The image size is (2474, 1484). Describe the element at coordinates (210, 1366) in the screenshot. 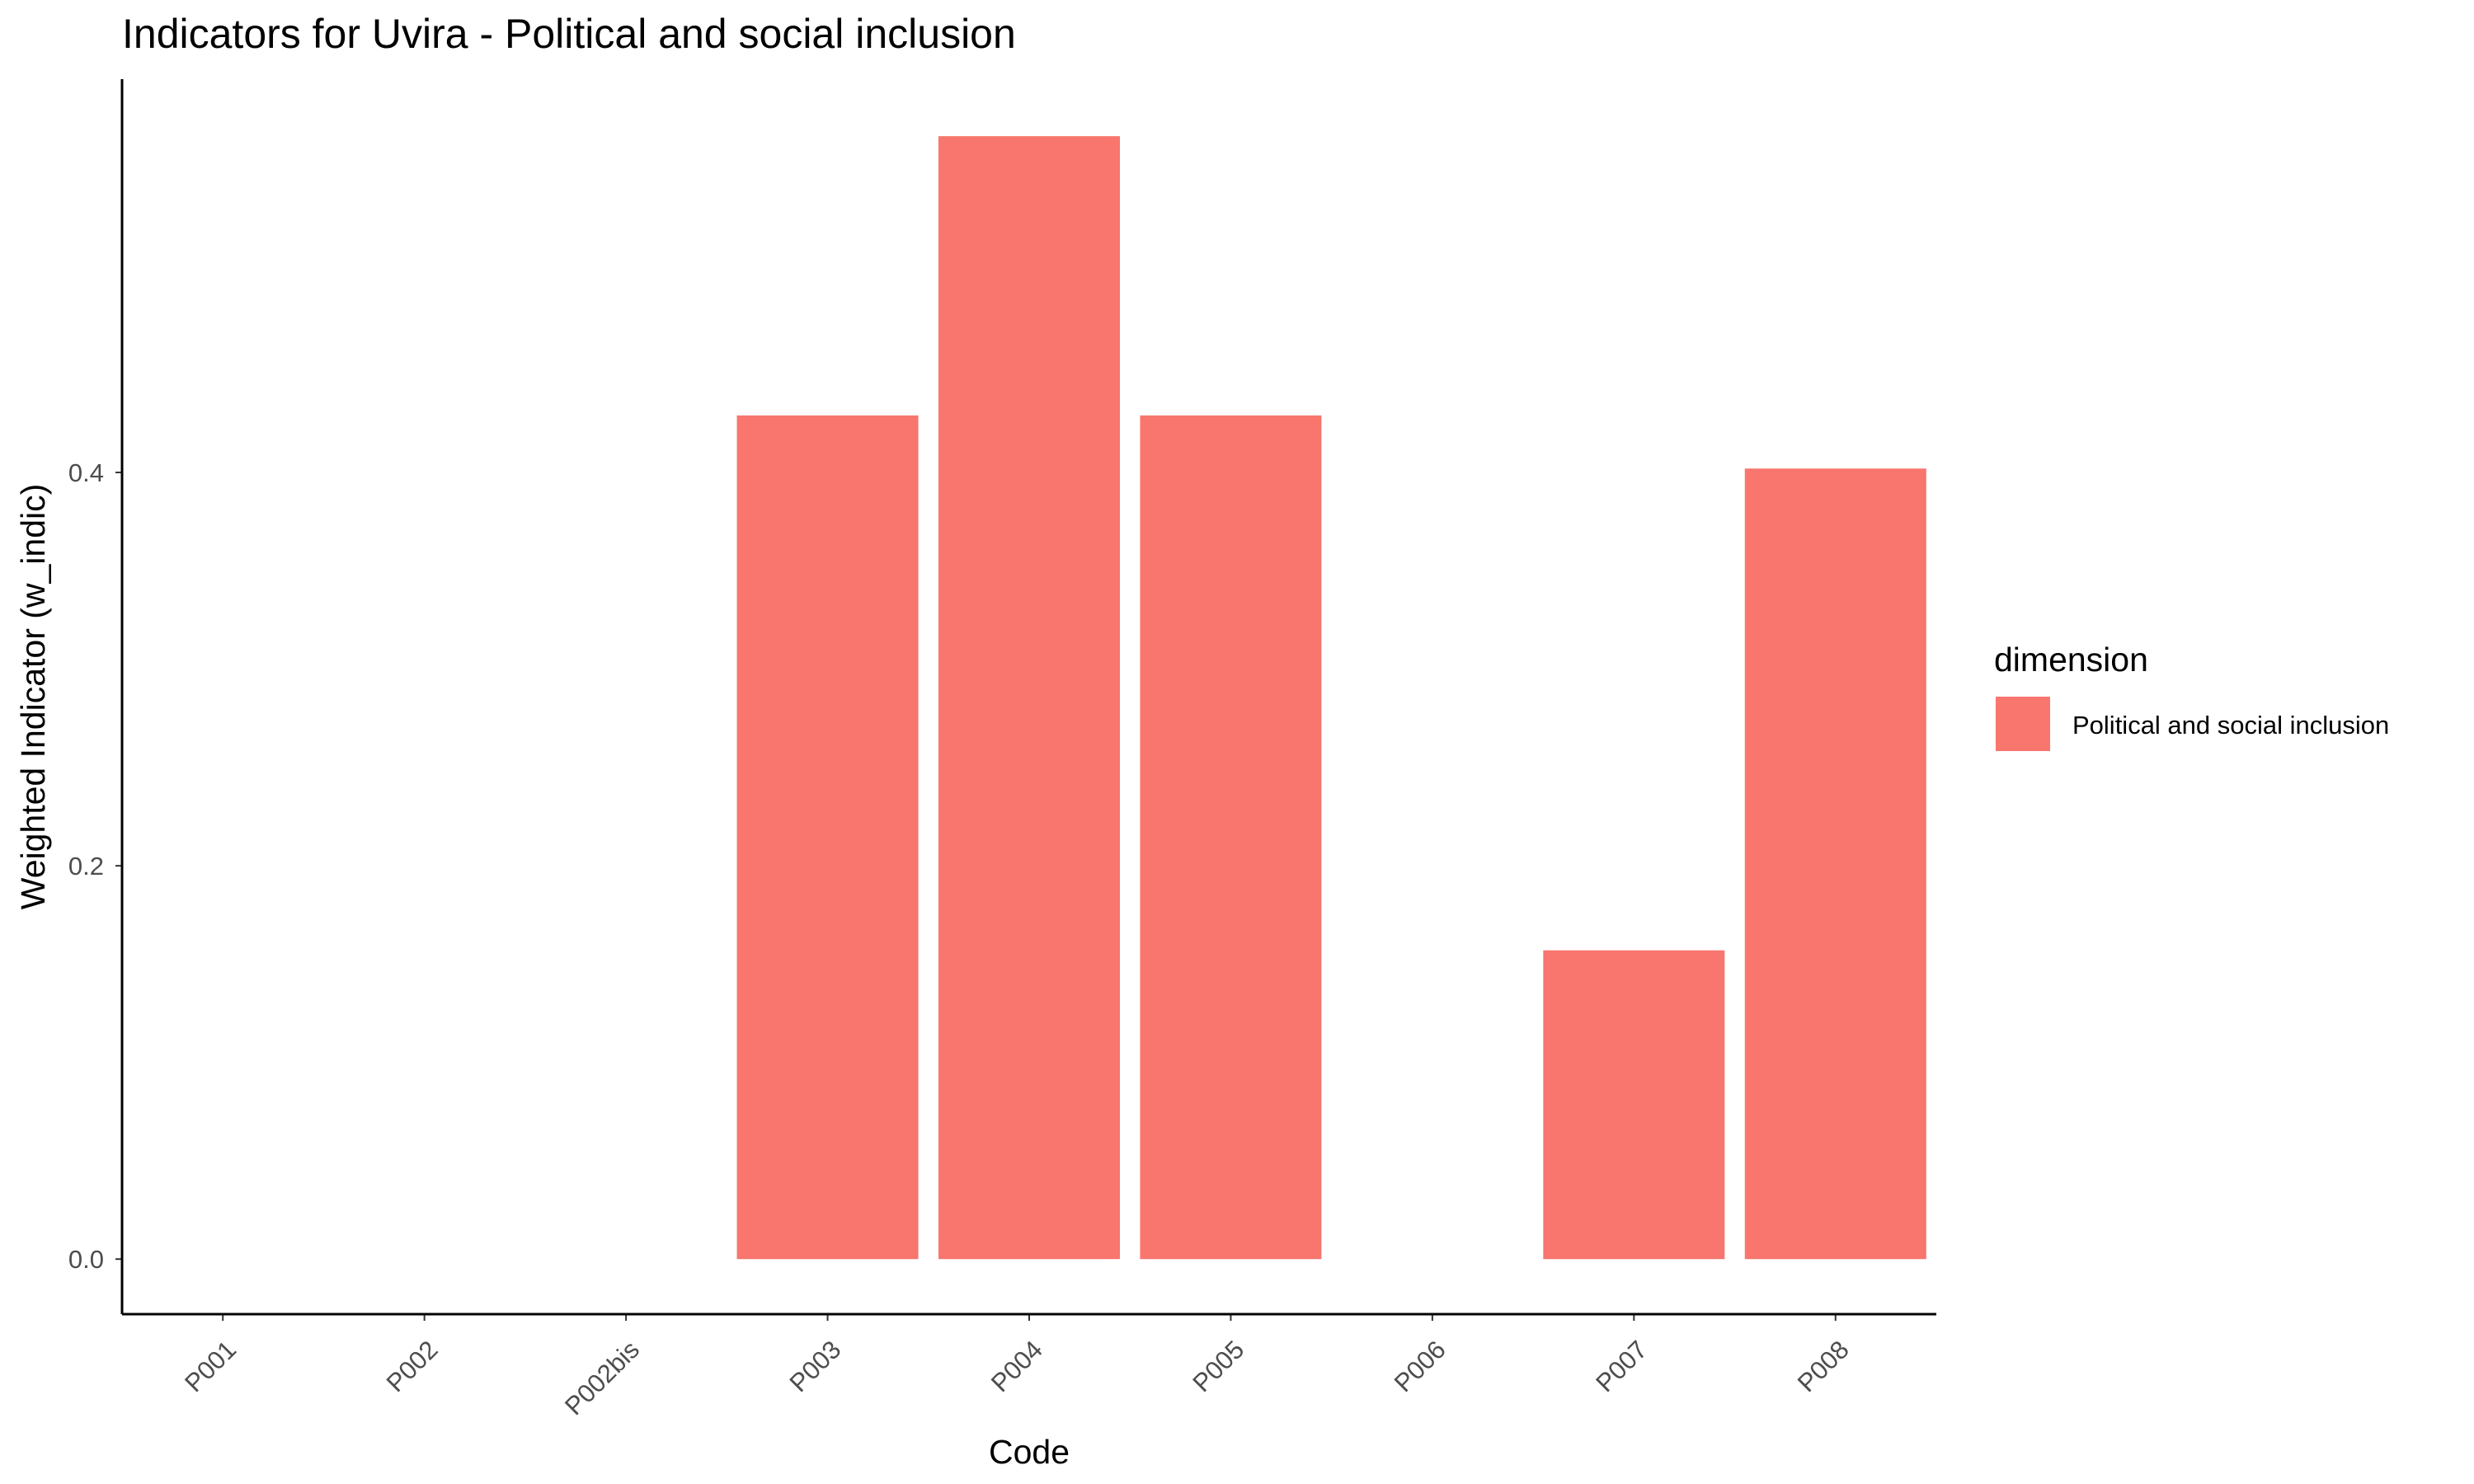

I see `x-tick-label: P001` at that location.